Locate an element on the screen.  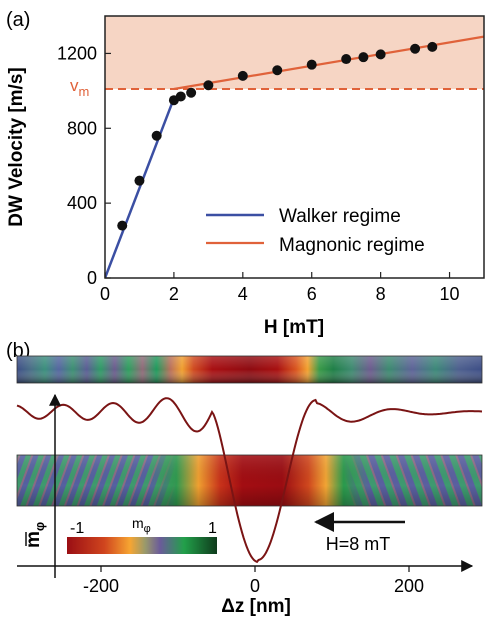
field-arrow: H=8 mT is located at coordinates (359, 533).